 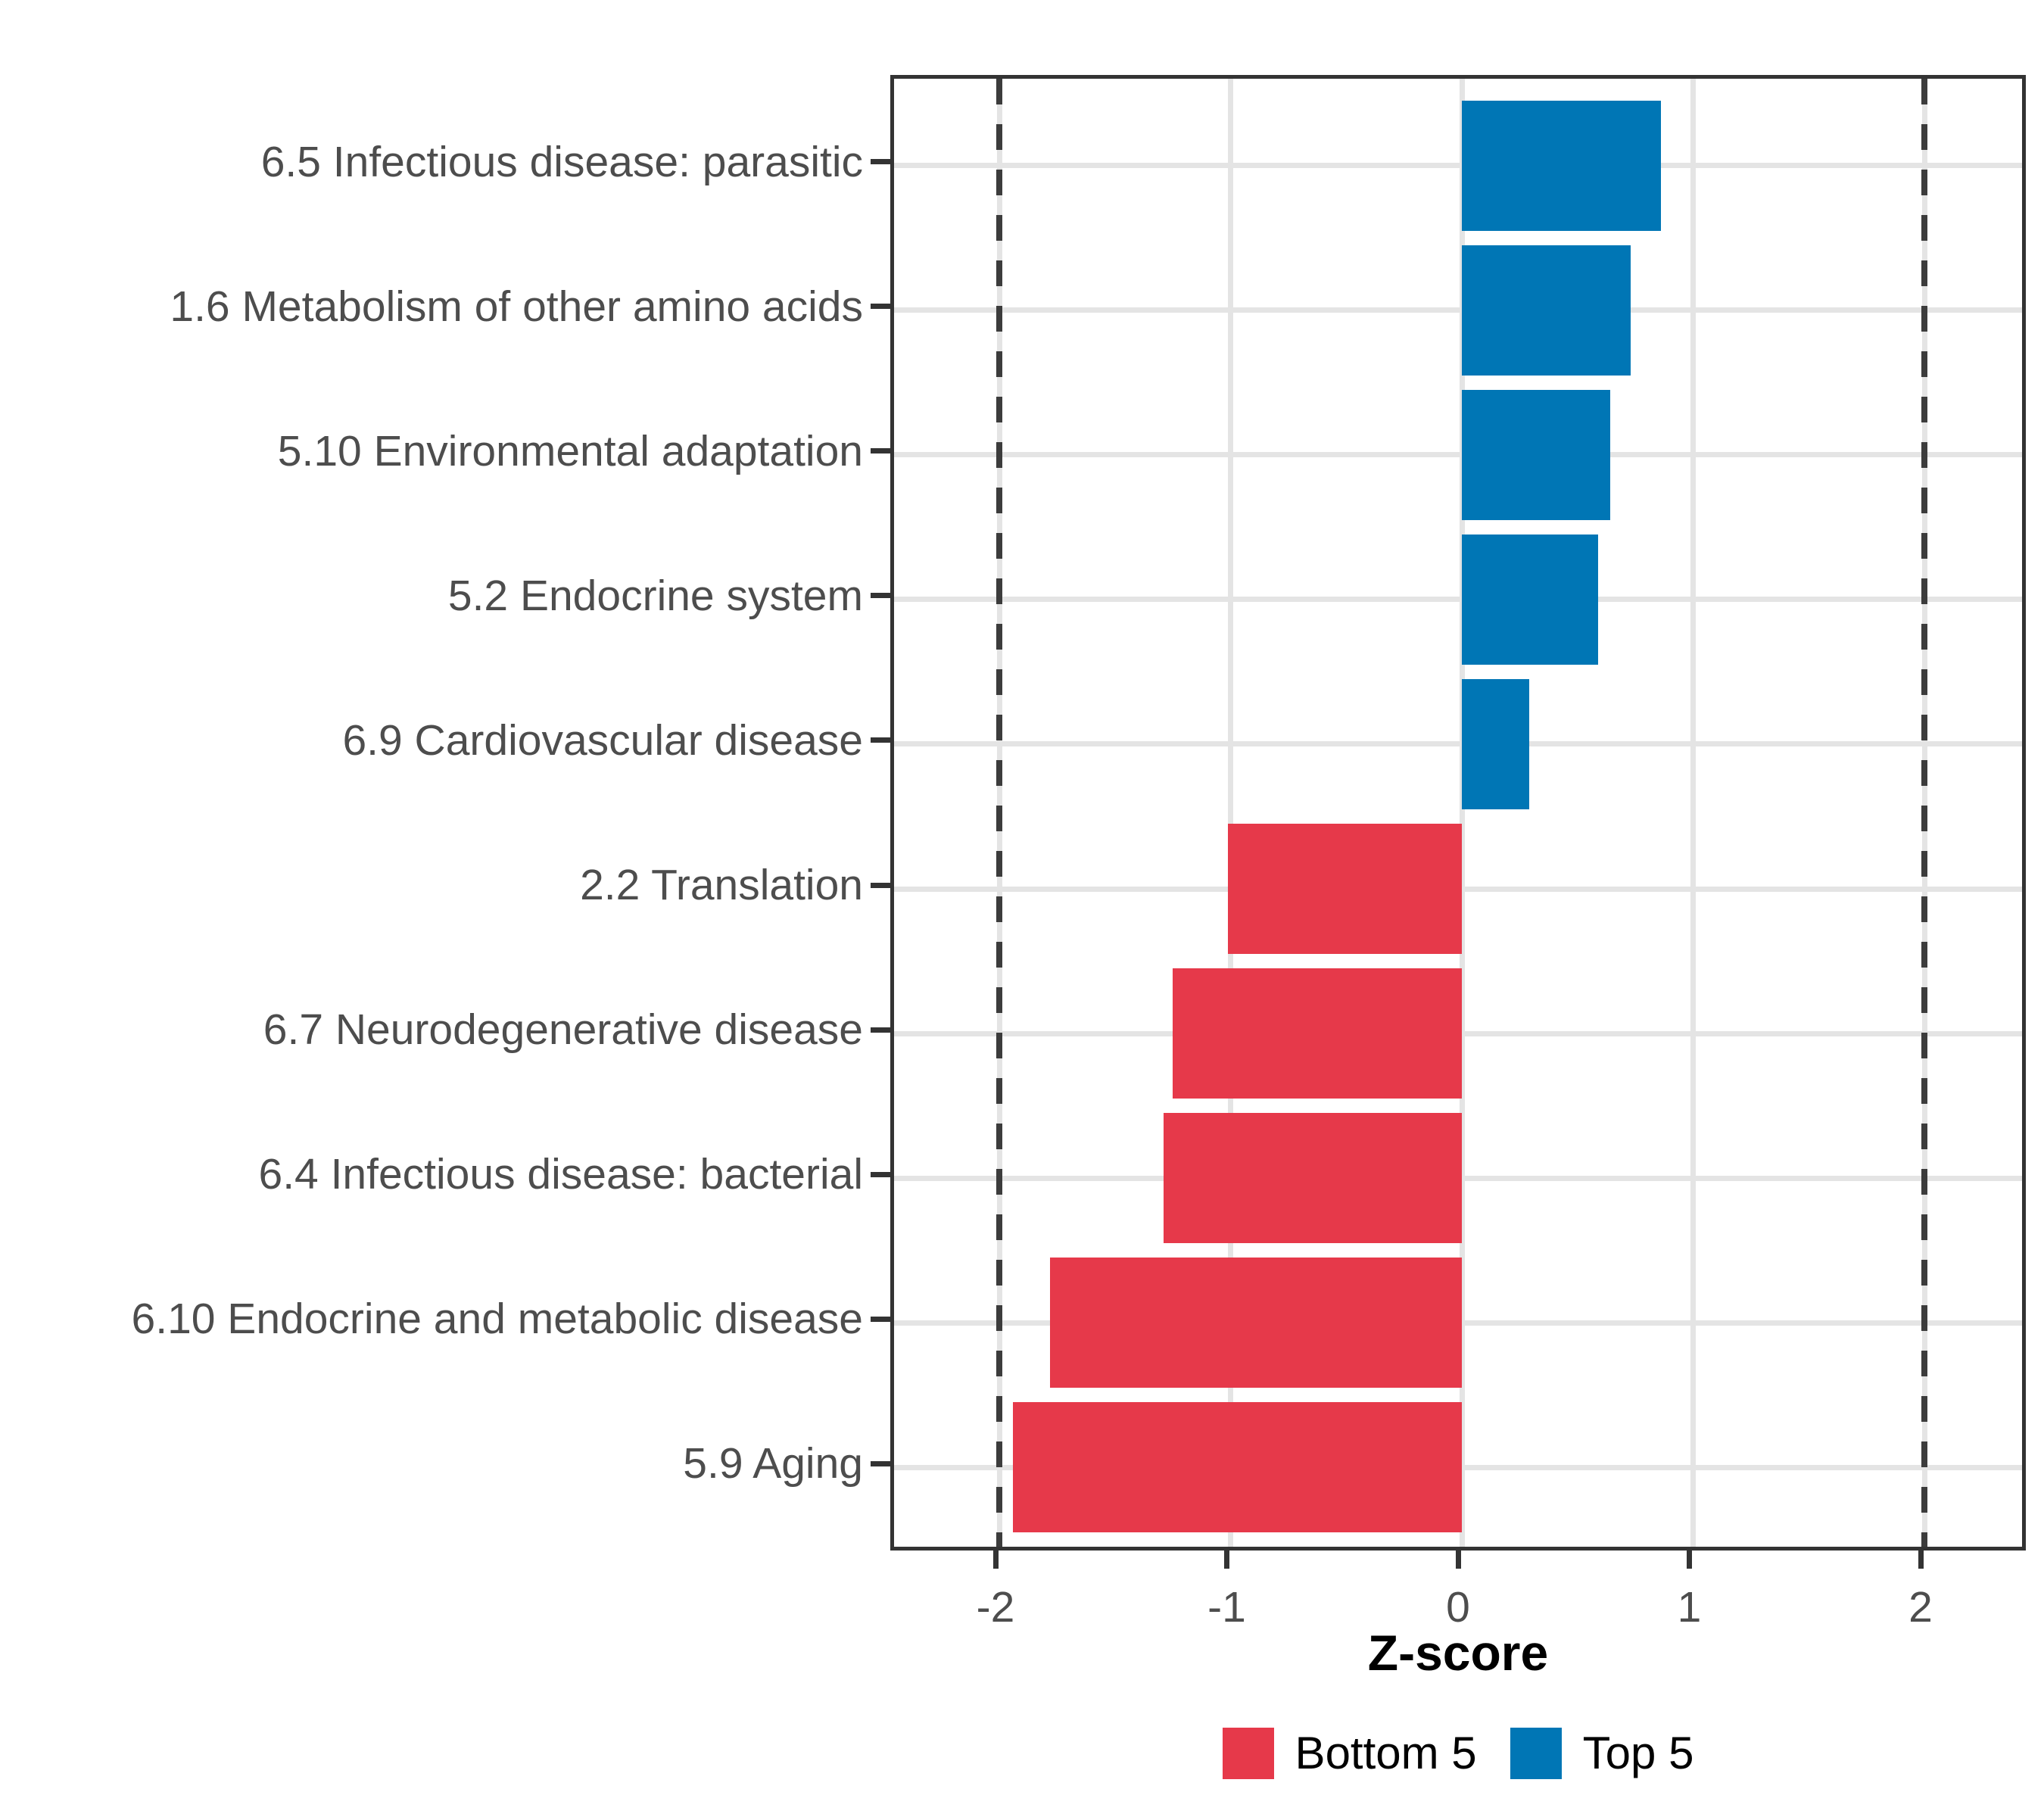 I want to click on y-axis-label: 6.4 Infectious disease: bacterial, so click(x=560, y=1174).